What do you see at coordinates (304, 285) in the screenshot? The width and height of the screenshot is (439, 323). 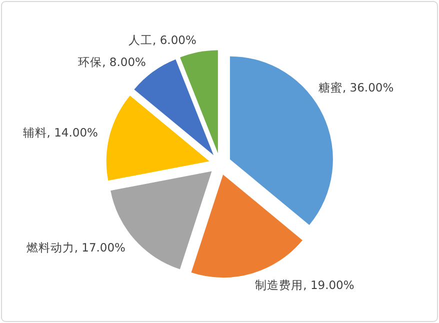 I see `slice-label: 制造费用, 19.00%` at bounding box center [304, 285].